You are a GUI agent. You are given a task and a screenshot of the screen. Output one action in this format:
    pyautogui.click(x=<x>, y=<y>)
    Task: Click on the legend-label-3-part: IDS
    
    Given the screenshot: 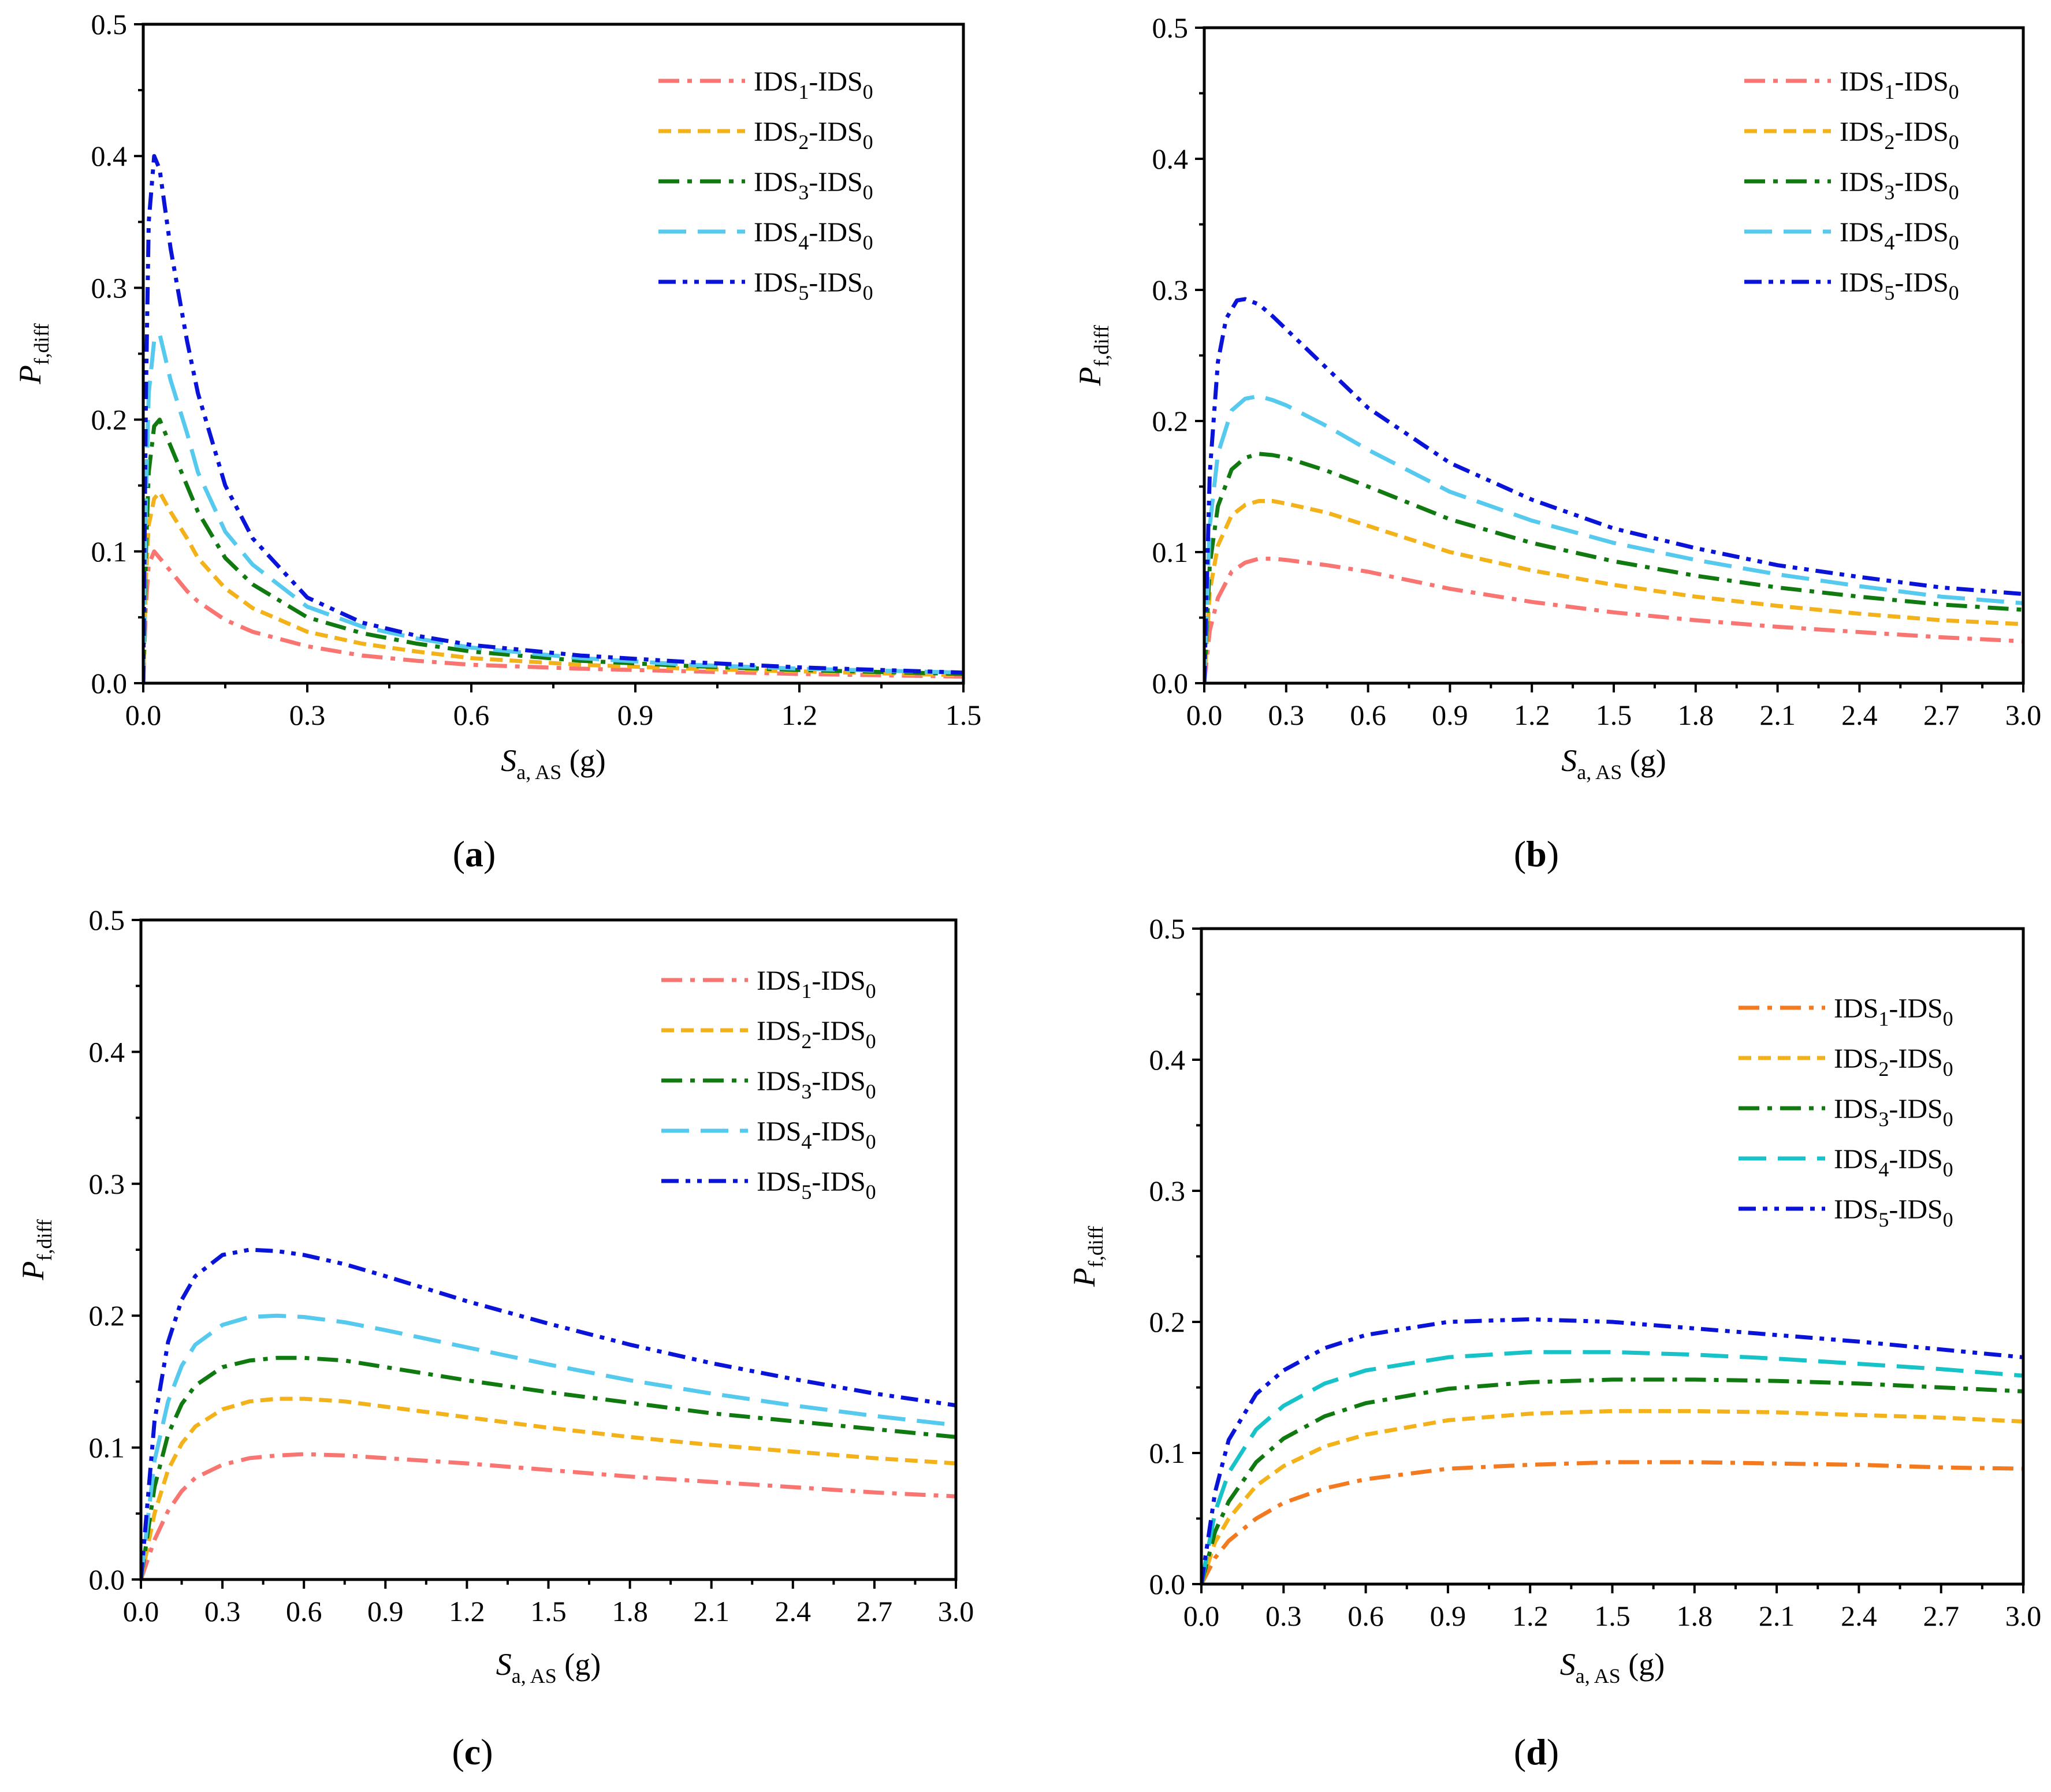 What is the action you would take?
    pyautogui.click(x=779, y=1081)
    